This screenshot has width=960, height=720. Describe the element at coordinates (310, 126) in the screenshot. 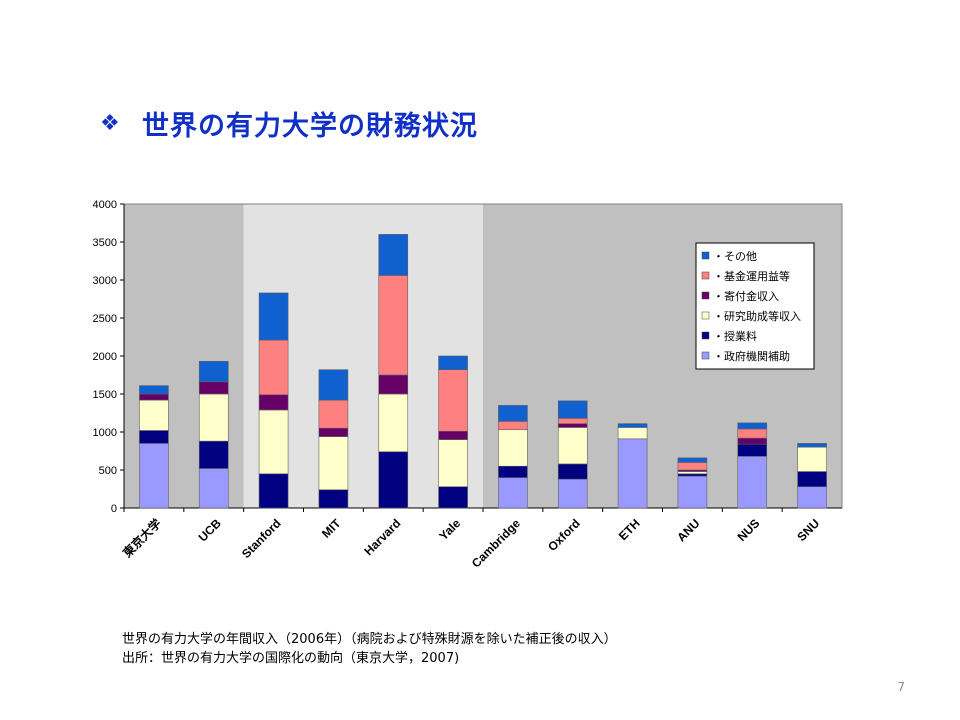

I see `slide-title: 世界の有力大学の財務状況` at that location.